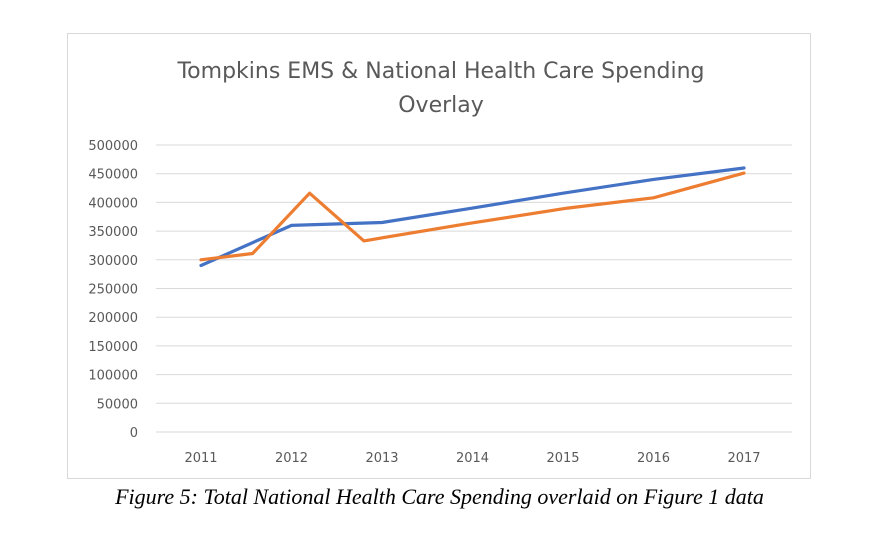 The width and height of the screenshot is (879, 533). What do you see at coordinates (113, 232) in the screenshot?
I see `y-tick-label: 350000` at bounding box center [113, 232].